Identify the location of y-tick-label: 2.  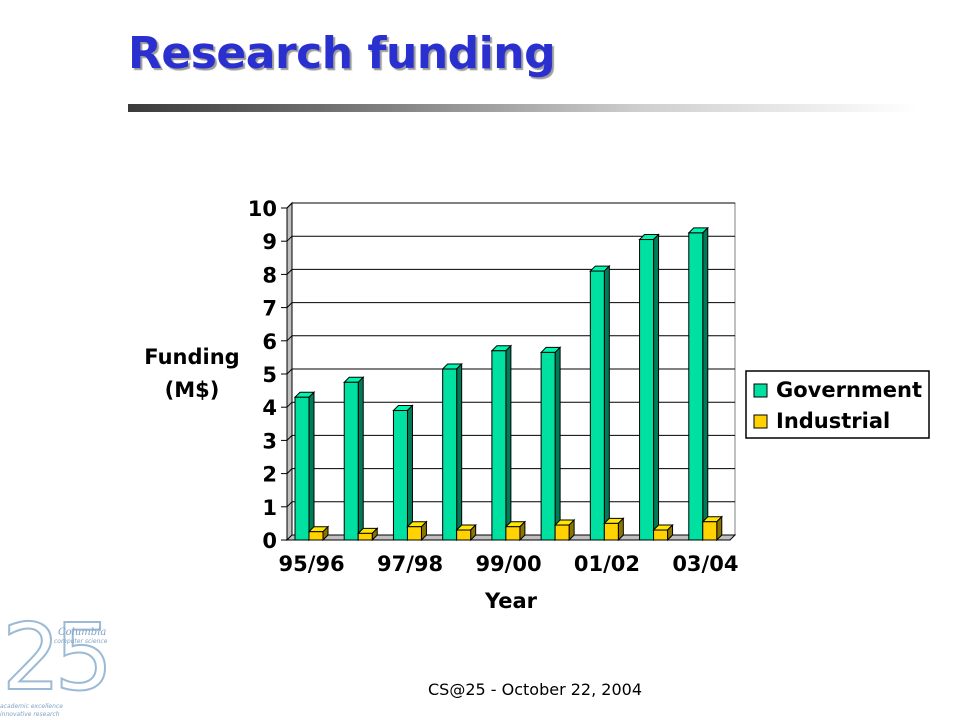
(269, 475).